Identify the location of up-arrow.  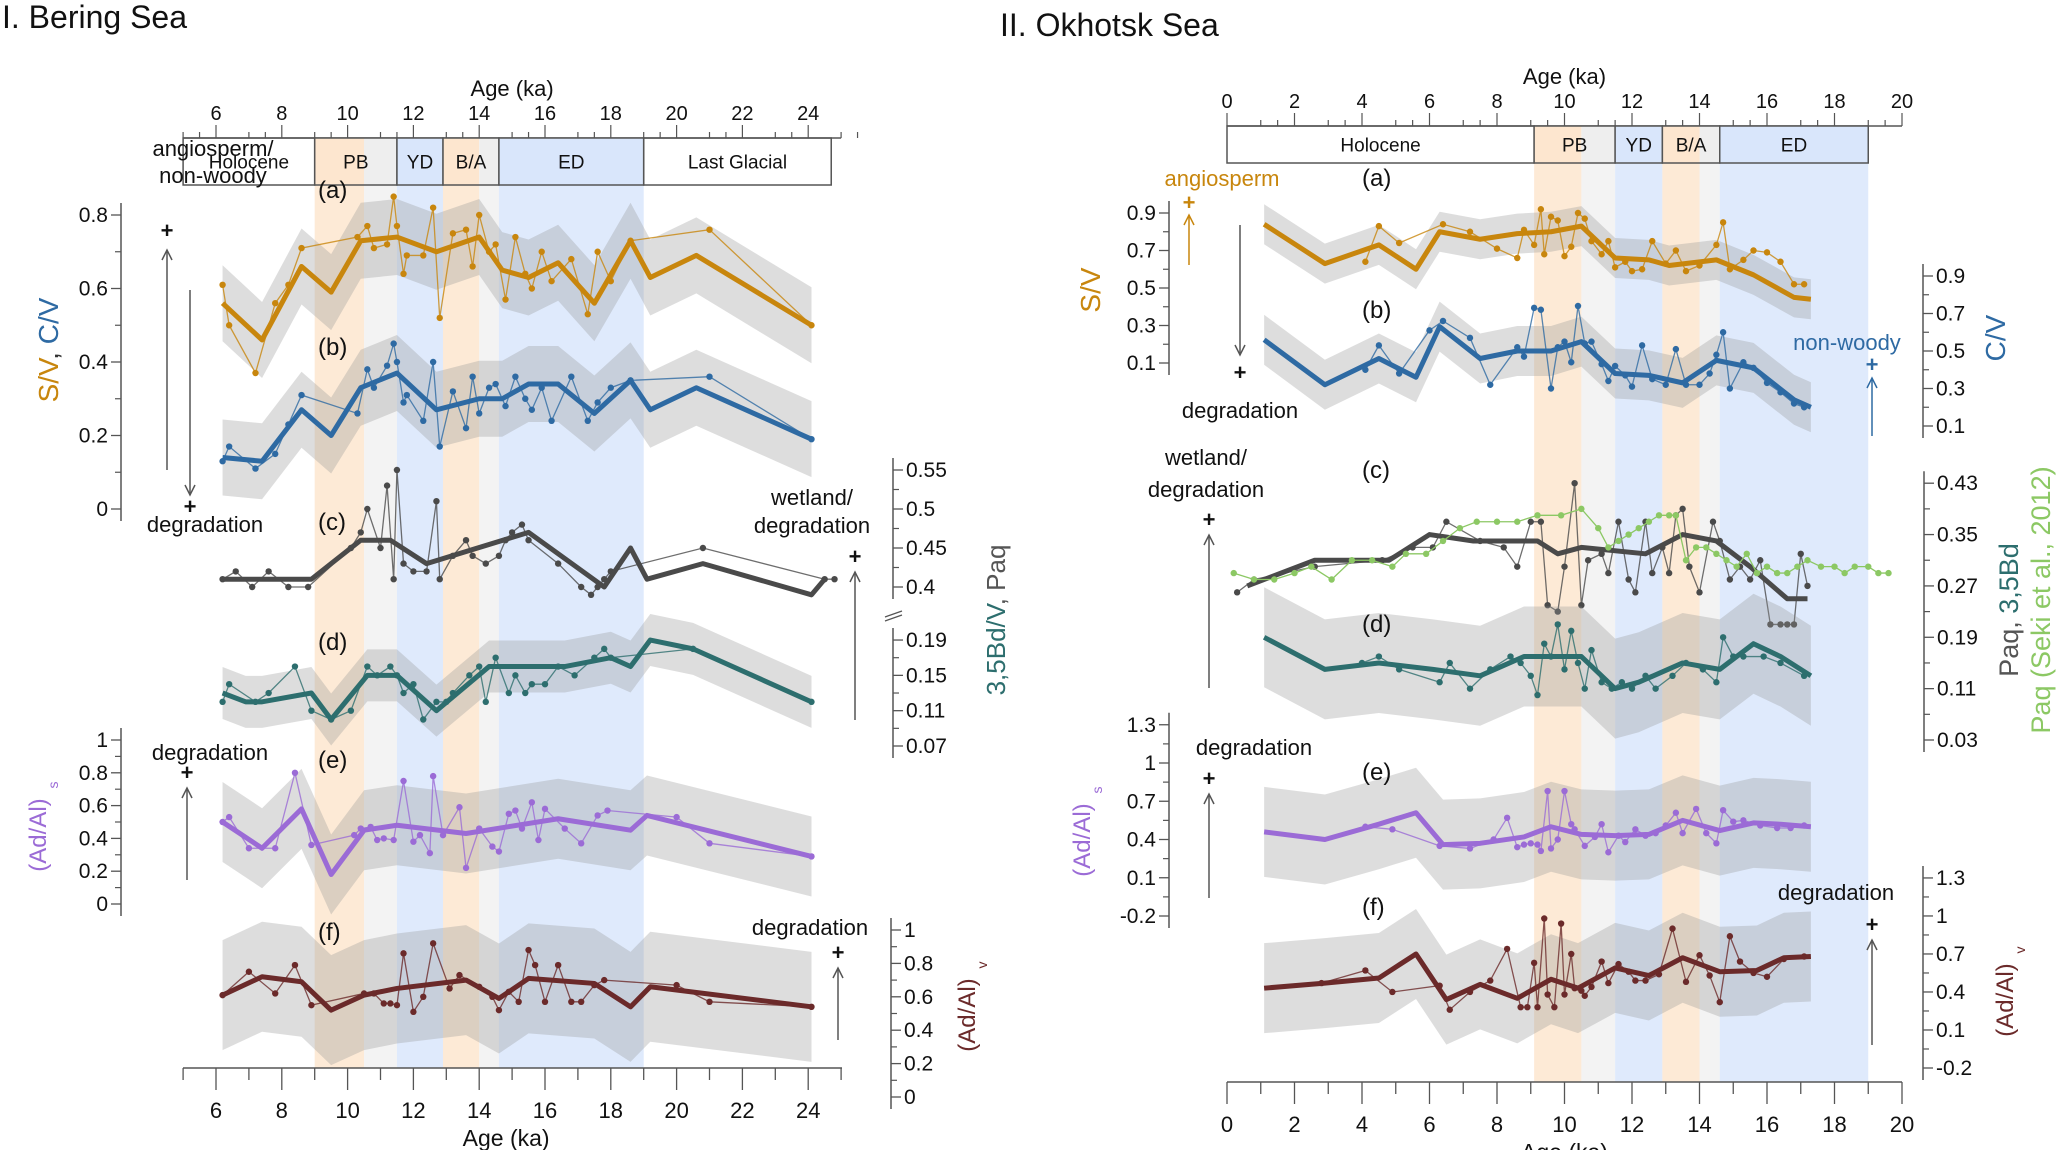
(187, 833).